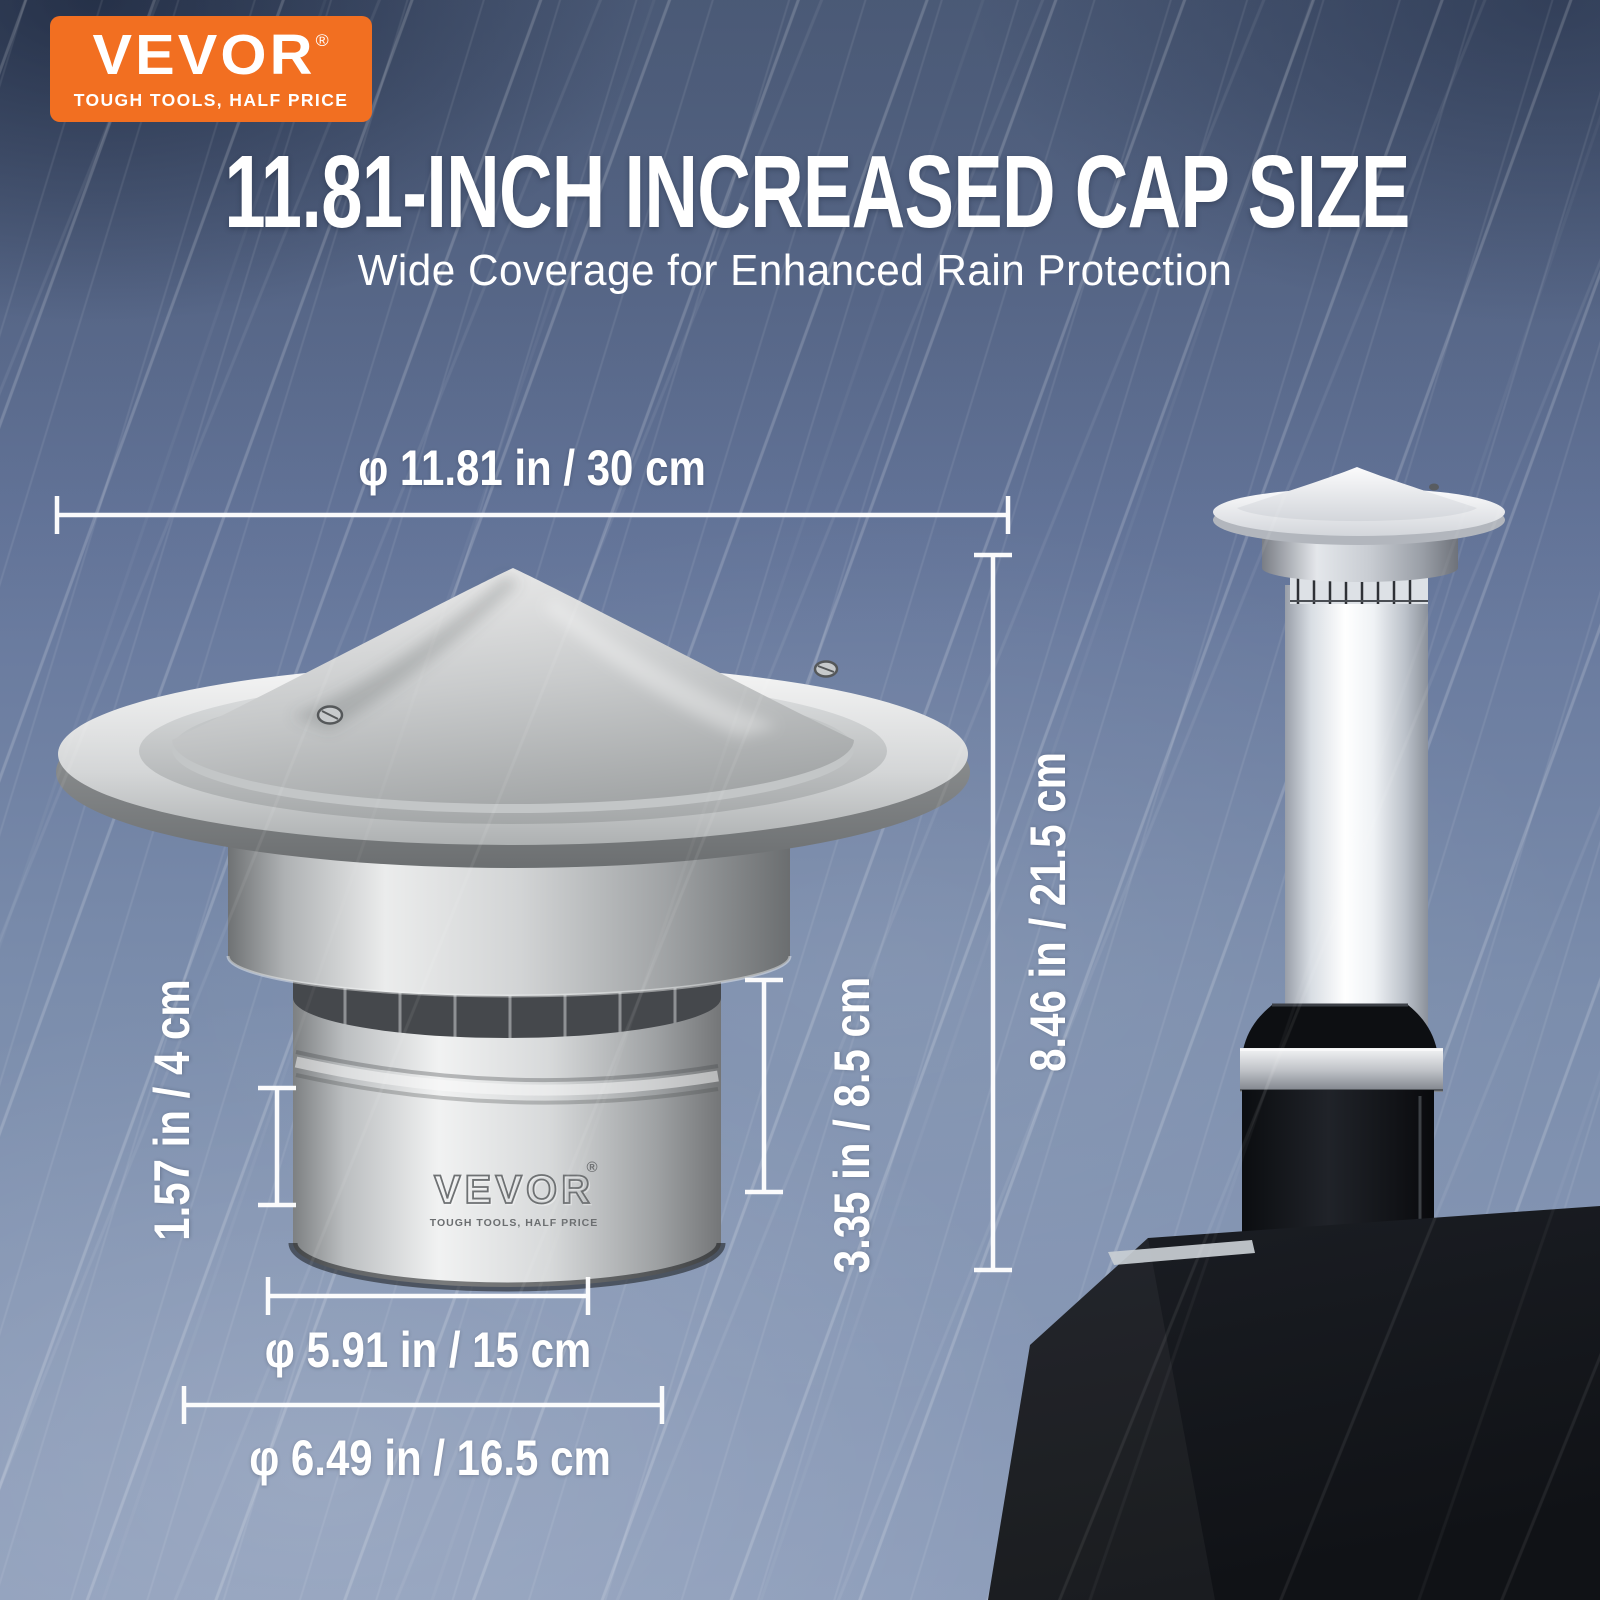 The height and width of the screenshot is (1600, 1600). I want to click on dim-line-cap-inner-height, so click(764, 1086).